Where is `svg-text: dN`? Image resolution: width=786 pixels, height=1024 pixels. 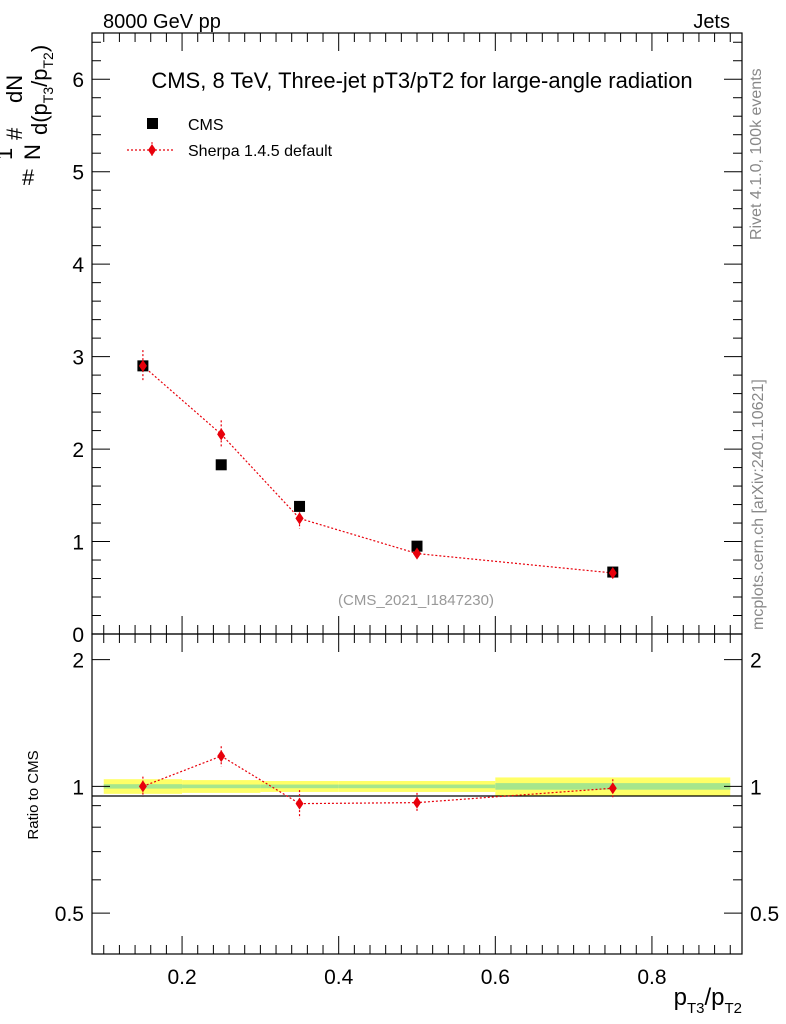
svg-text: dN is located at coordinates (14, 89).